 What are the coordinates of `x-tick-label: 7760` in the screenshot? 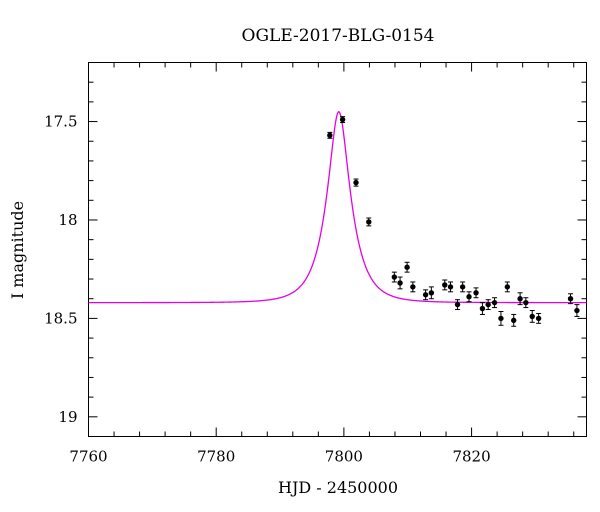 It's located at (88, 457).